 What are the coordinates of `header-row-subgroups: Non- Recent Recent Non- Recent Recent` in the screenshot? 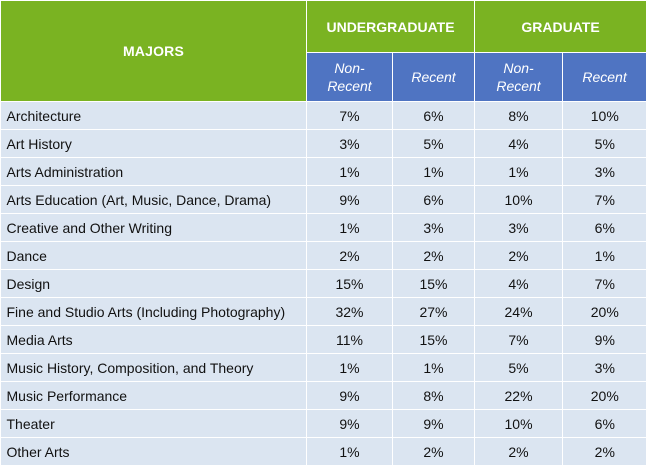 It's located at (323, 77).